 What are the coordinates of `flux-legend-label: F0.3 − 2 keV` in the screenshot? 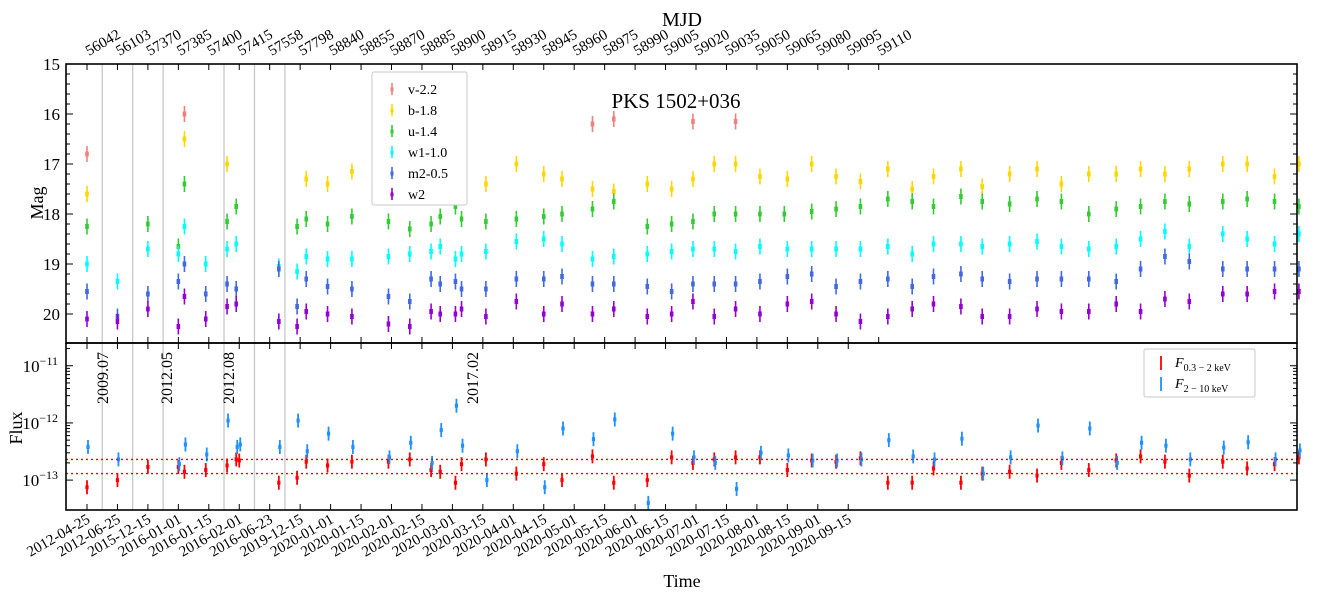 It's located at (1203, 365).